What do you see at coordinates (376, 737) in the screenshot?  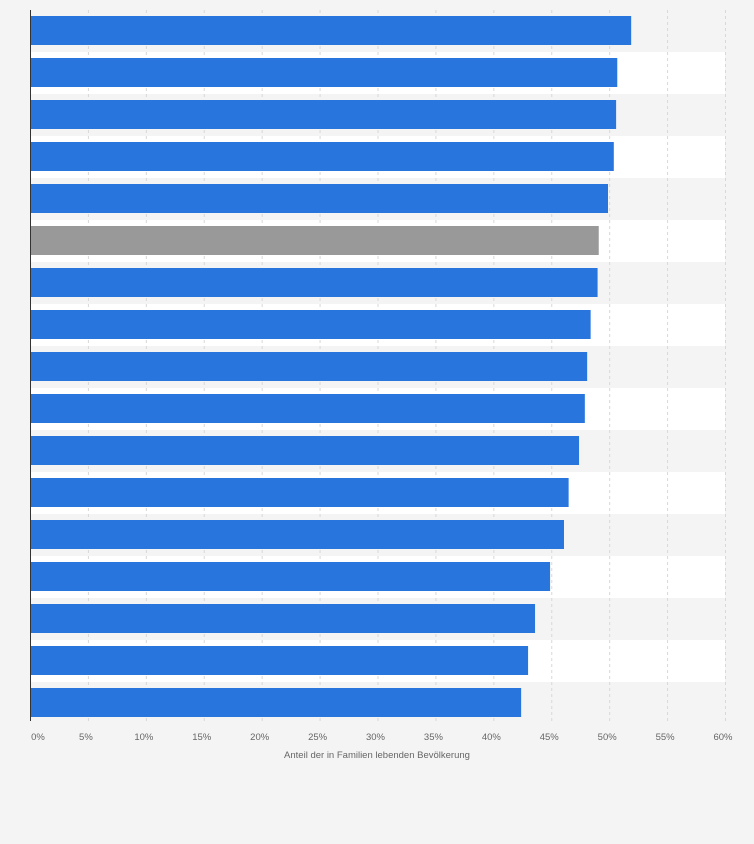 I see `x-tick-label: 30%` at bounding box center [376, 737].